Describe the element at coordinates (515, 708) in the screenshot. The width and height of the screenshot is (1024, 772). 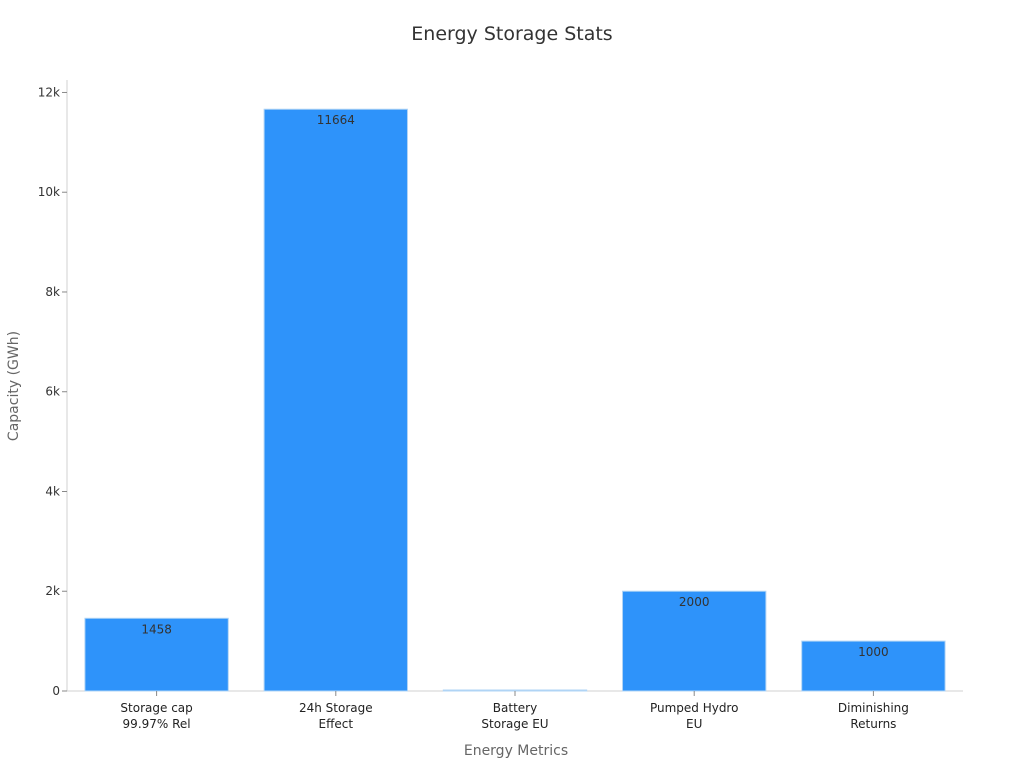
I see `x-tick-label: Battery` at that location.